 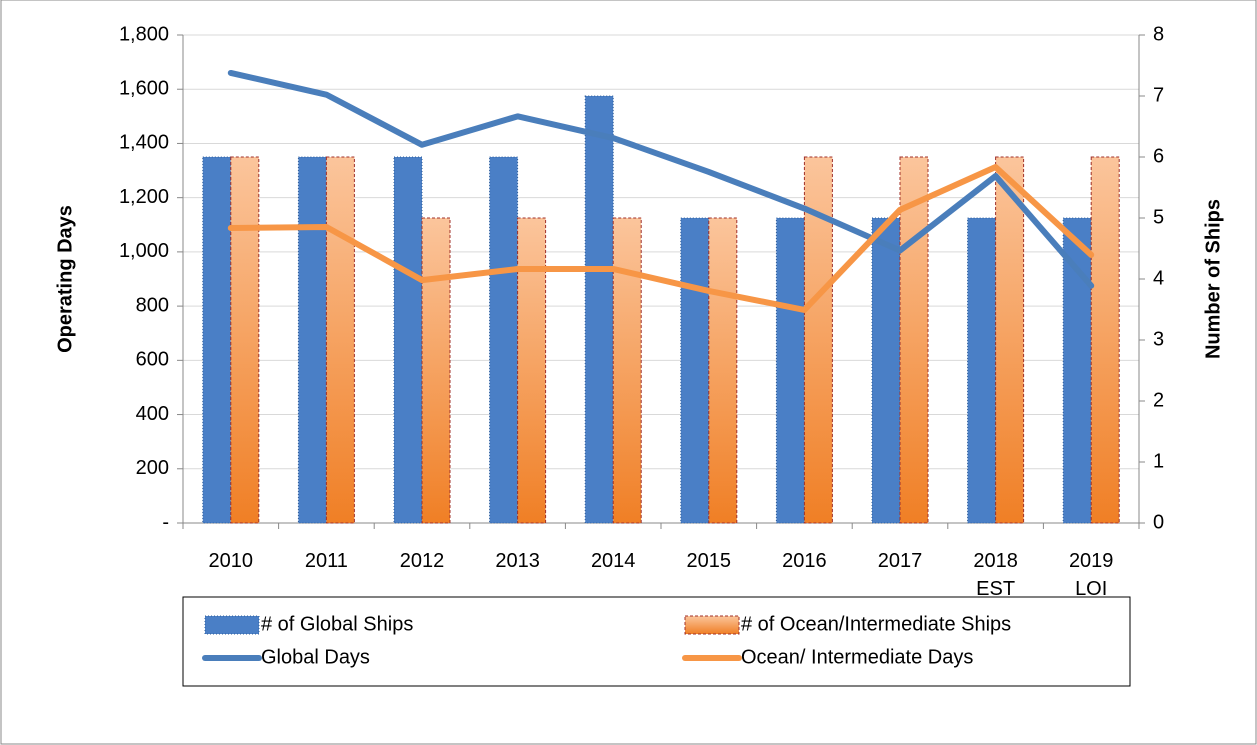 What do you see at coordinates (152, 468) in the screenshot?
I see `y-tick-label: 200` at bounding box center [152, 468].